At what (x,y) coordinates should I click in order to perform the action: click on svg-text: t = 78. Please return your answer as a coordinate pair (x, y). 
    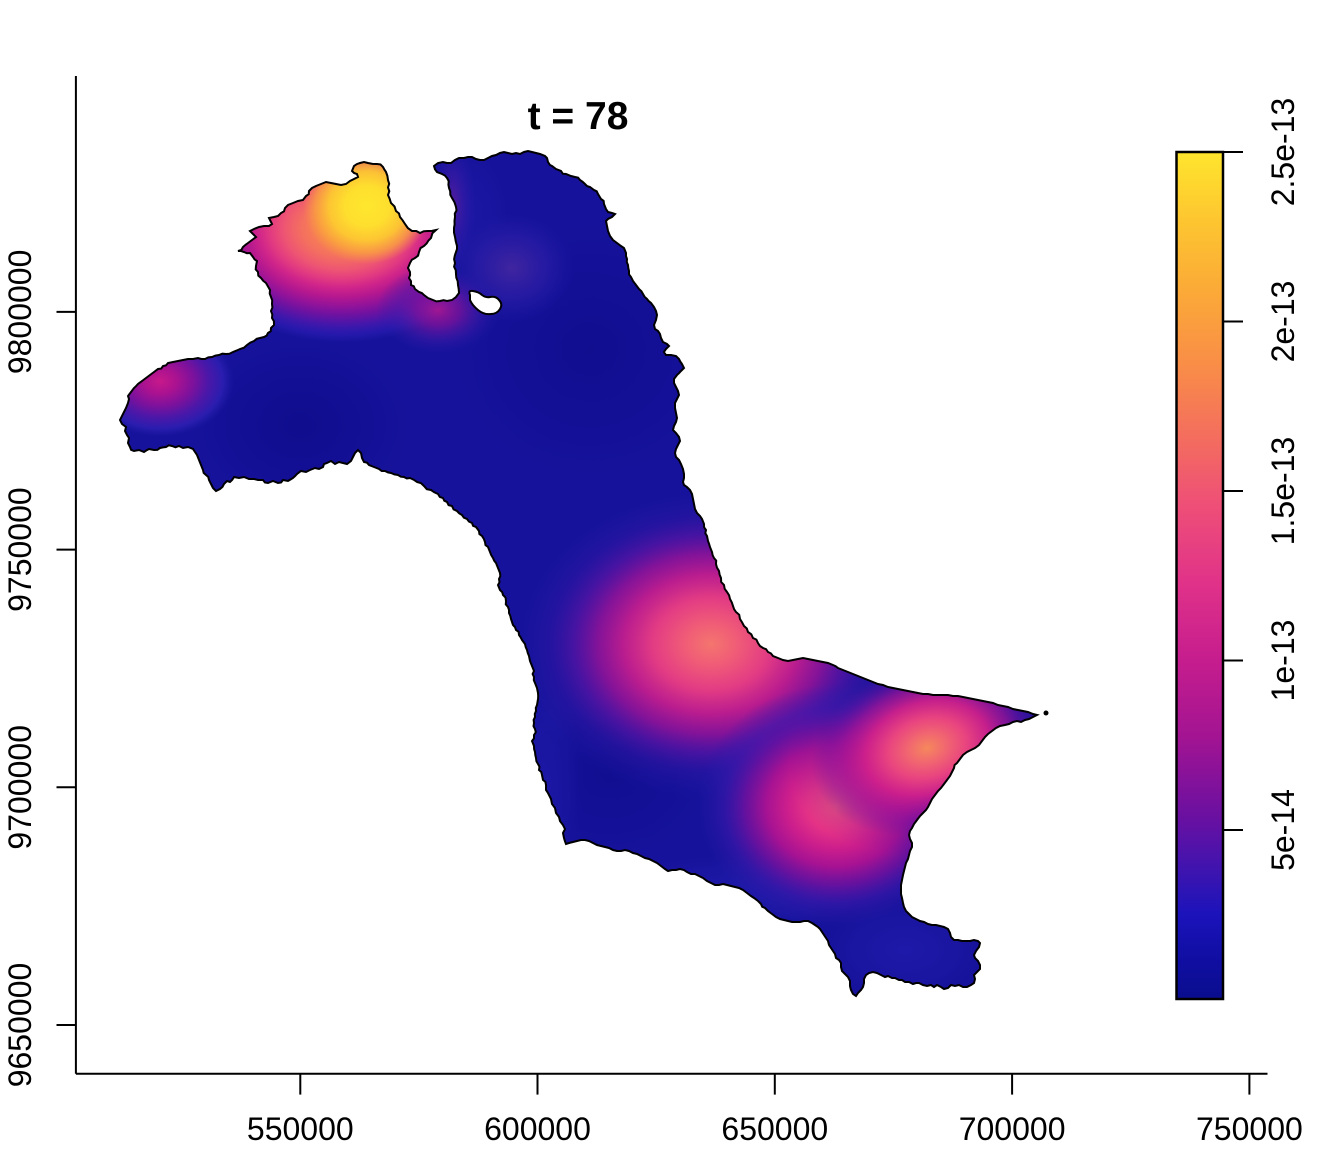
    Looking at the image, I should click on (578, 116).